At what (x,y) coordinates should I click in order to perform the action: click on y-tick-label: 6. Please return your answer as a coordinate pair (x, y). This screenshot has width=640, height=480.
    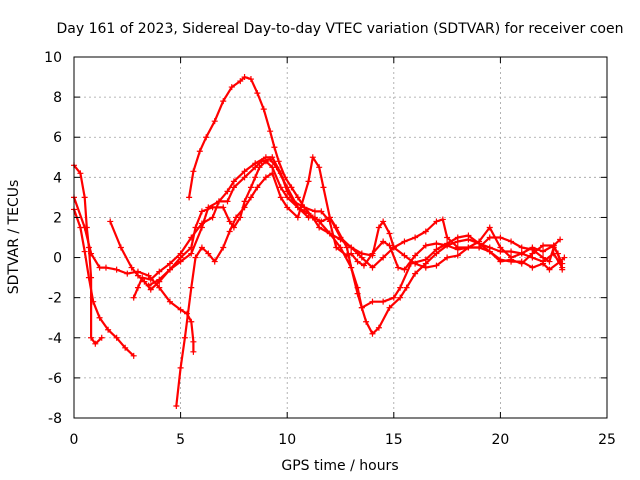
    Looking at the image, I should click on (57, 138).